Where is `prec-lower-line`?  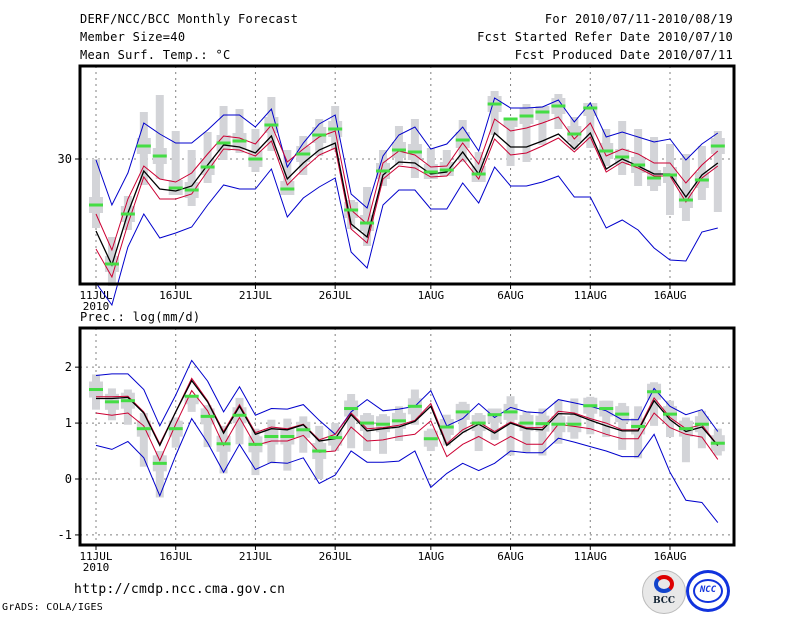
prec-lower-line is located at coordinates (407, 425).